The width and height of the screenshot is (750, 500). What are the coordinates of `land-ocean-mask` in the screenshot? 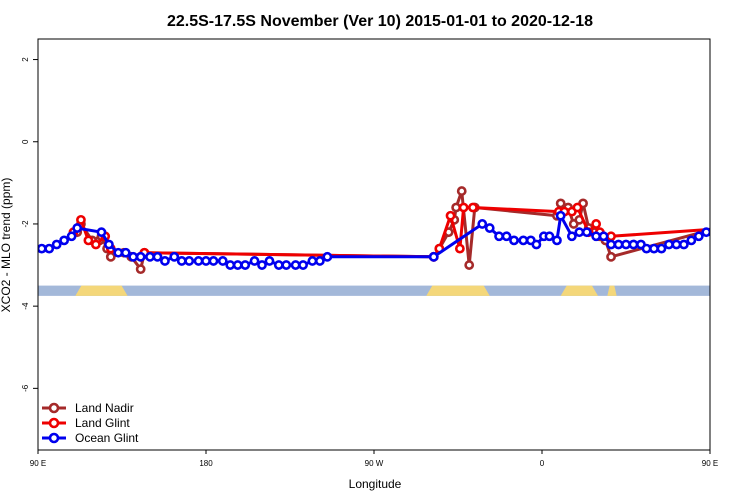 It's located at (394, 290).